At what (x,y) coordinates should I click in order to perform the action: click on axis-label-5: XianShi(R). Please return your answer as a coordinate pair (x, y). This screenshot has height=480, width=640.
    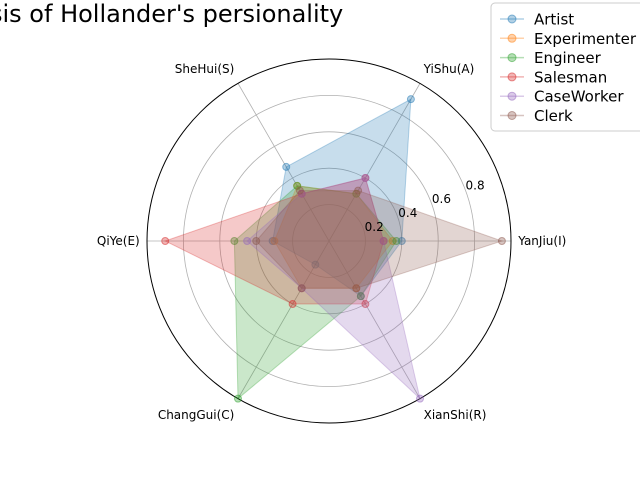
    Looking at the image, I should click on (455, 415).